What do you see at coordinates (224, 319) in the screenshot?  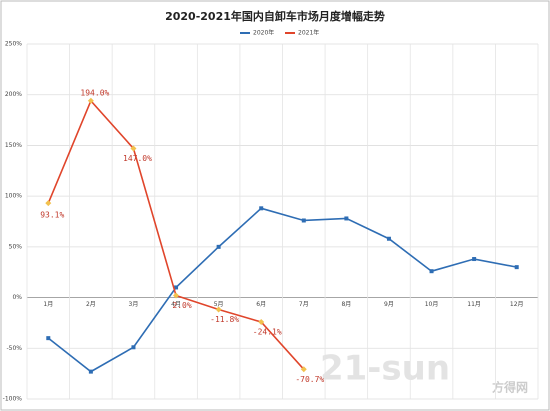 I see `data-label: -11.8%` at bounding box center [224, 319].